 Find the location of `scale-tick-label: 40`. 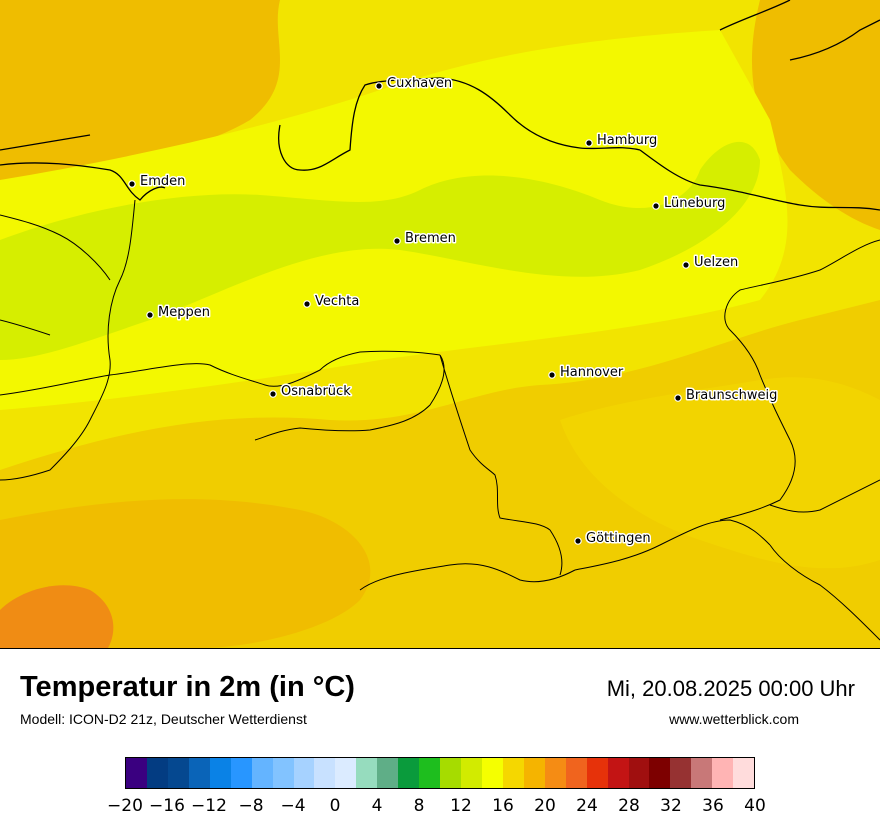

scale-tick-label: 40 is located at coordinates (755, 806).